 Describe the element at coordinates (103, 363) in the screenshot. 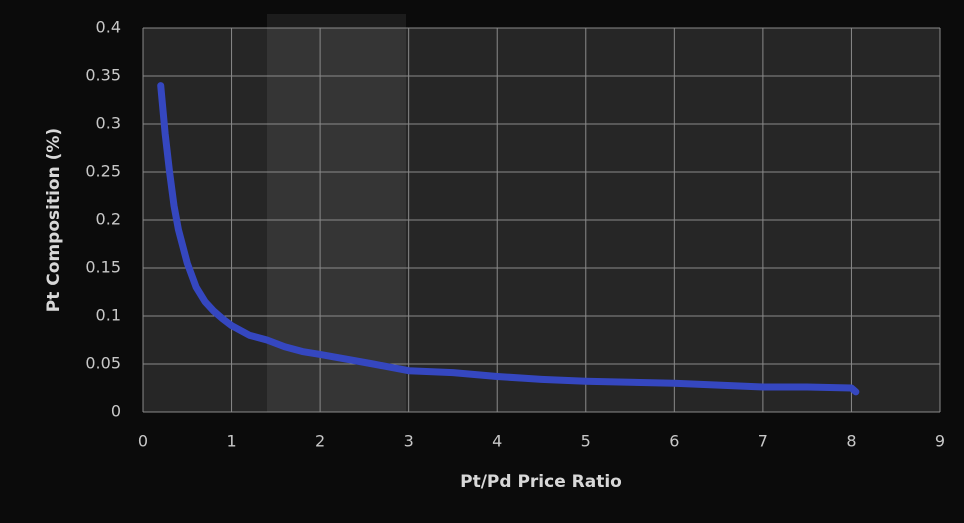

I see `y-tick-label: 0.05` at that location.